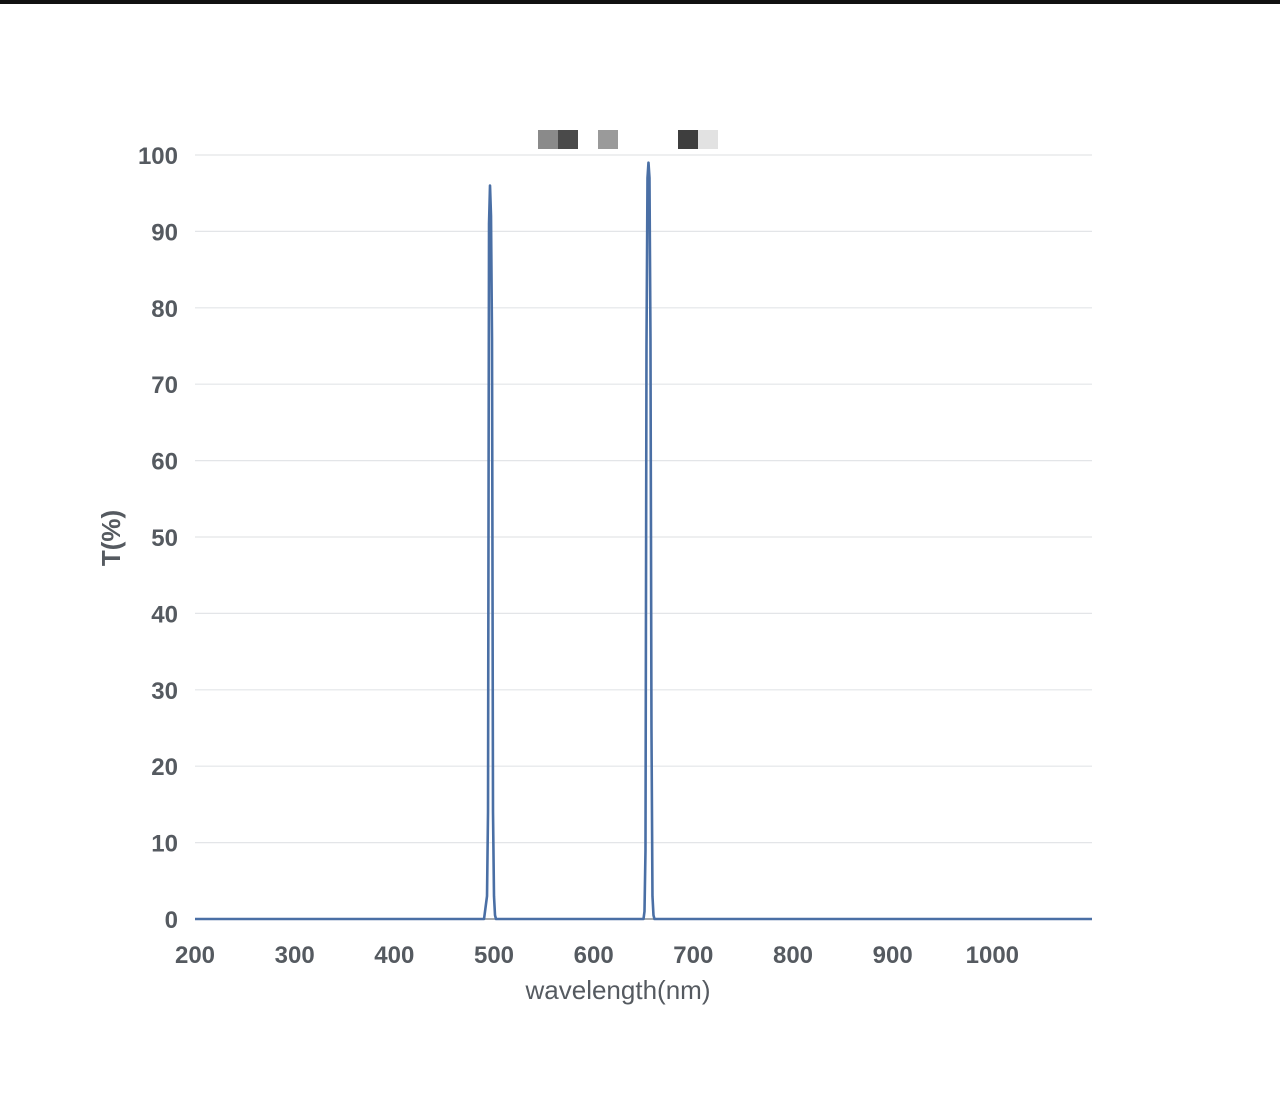  Describe the element at coordinates (893, 955) in the screenshot. I see `x-tick-label: 900` at that location.